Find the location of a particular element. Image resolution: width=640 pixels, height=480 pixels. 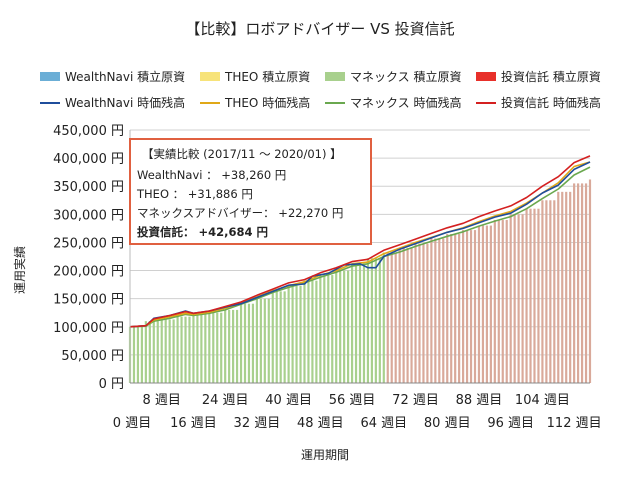

legend-entry-label: 投資信託 積立原資 is located at coordinates (551, 76).